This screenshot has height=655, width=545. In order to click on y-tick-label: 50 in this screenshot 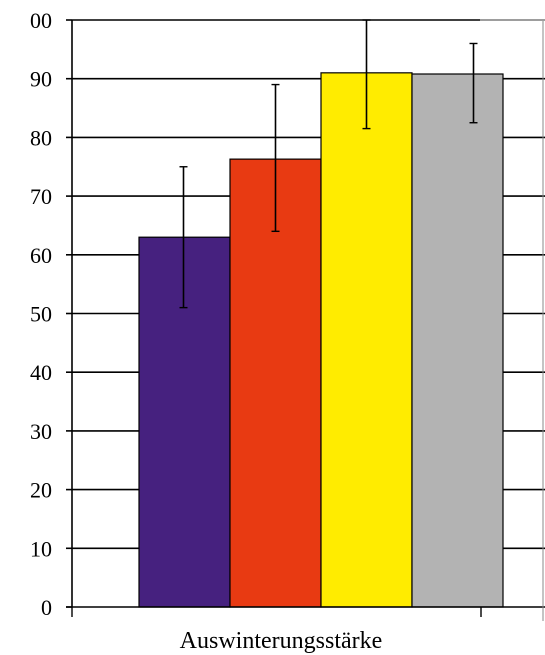, I will do `click(41, 314)`.